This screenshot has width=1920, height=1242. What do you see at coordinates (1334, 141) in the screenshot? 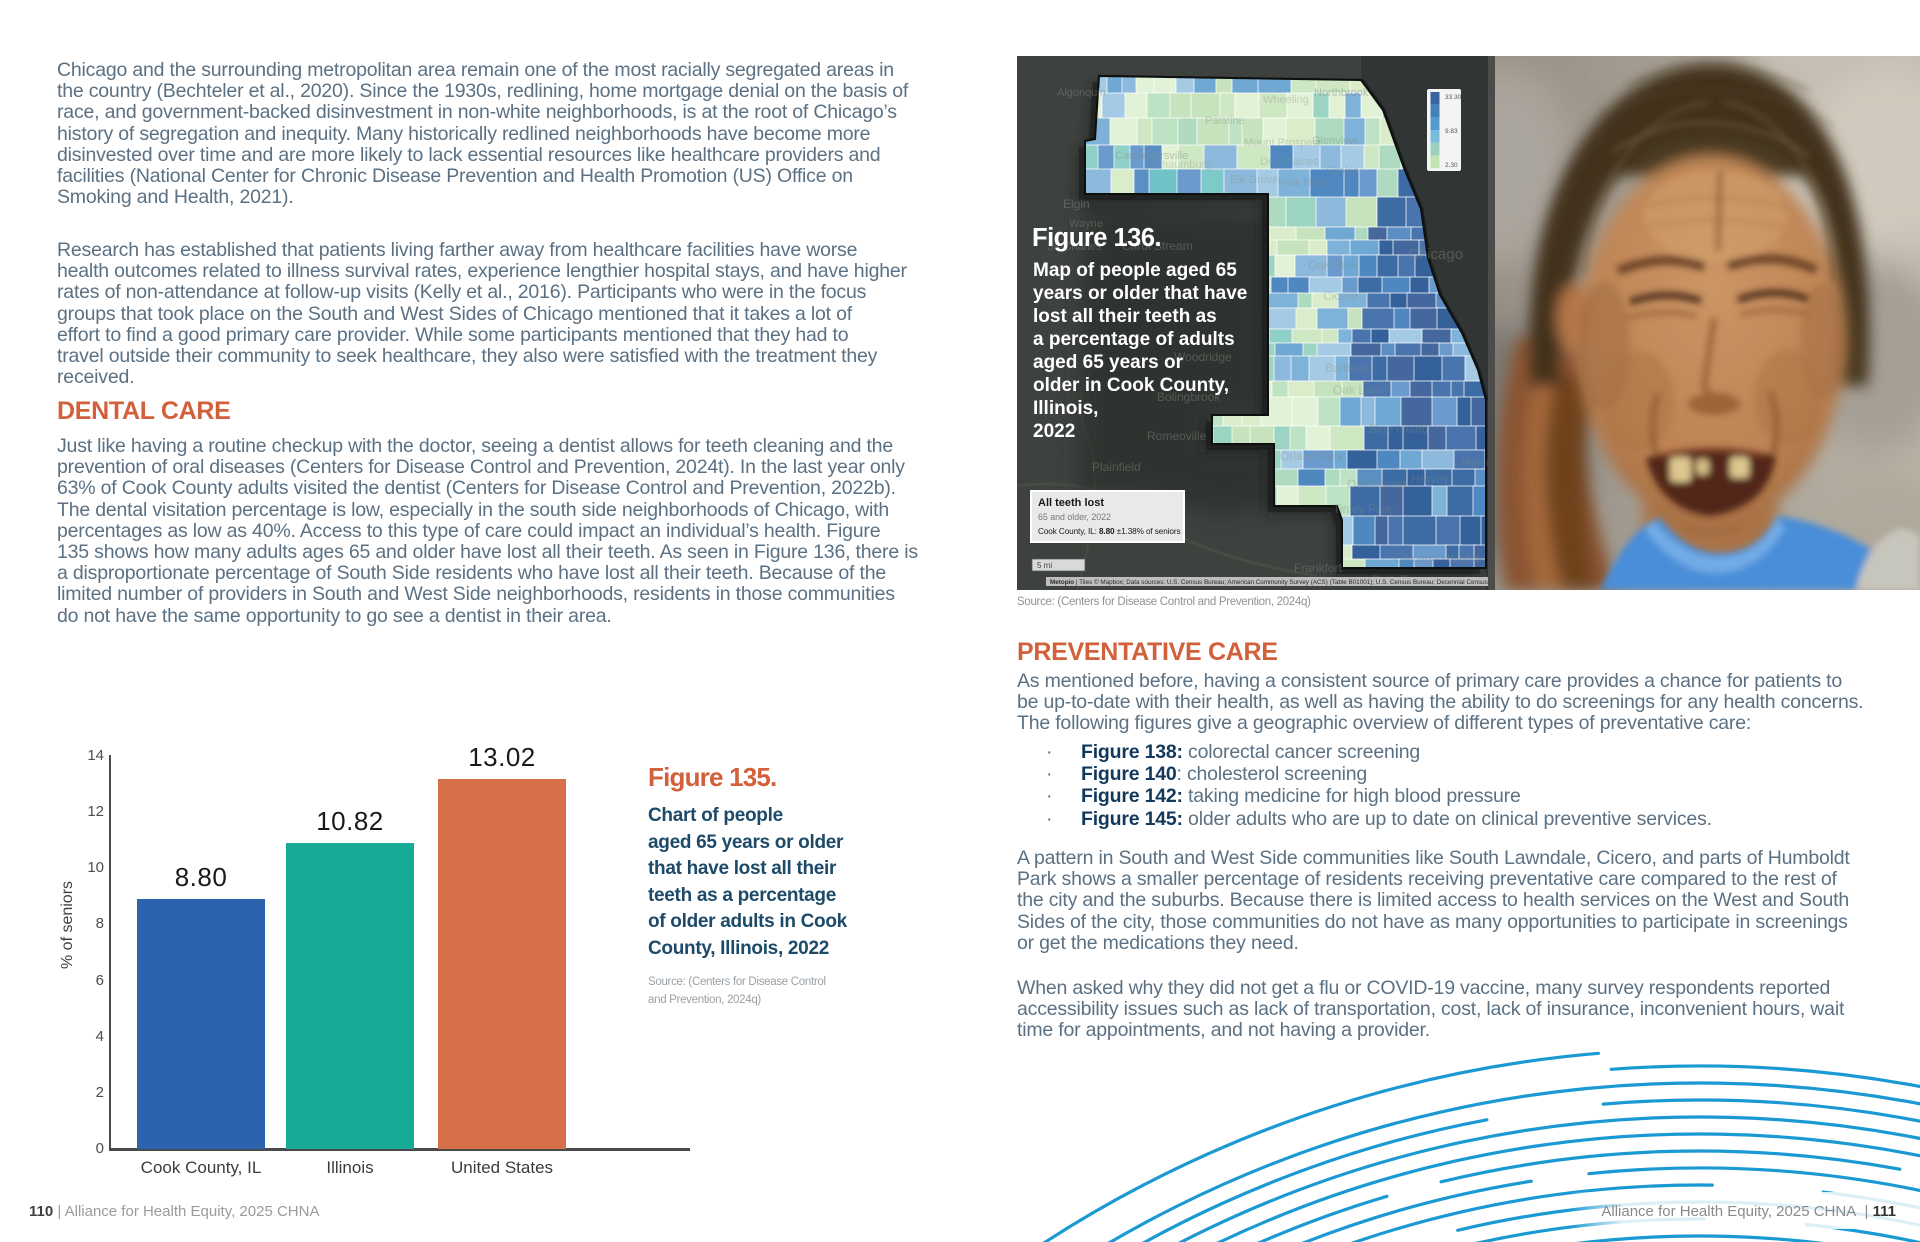
I see `svg-text: Glenview` at bounding box center [1334, 141].